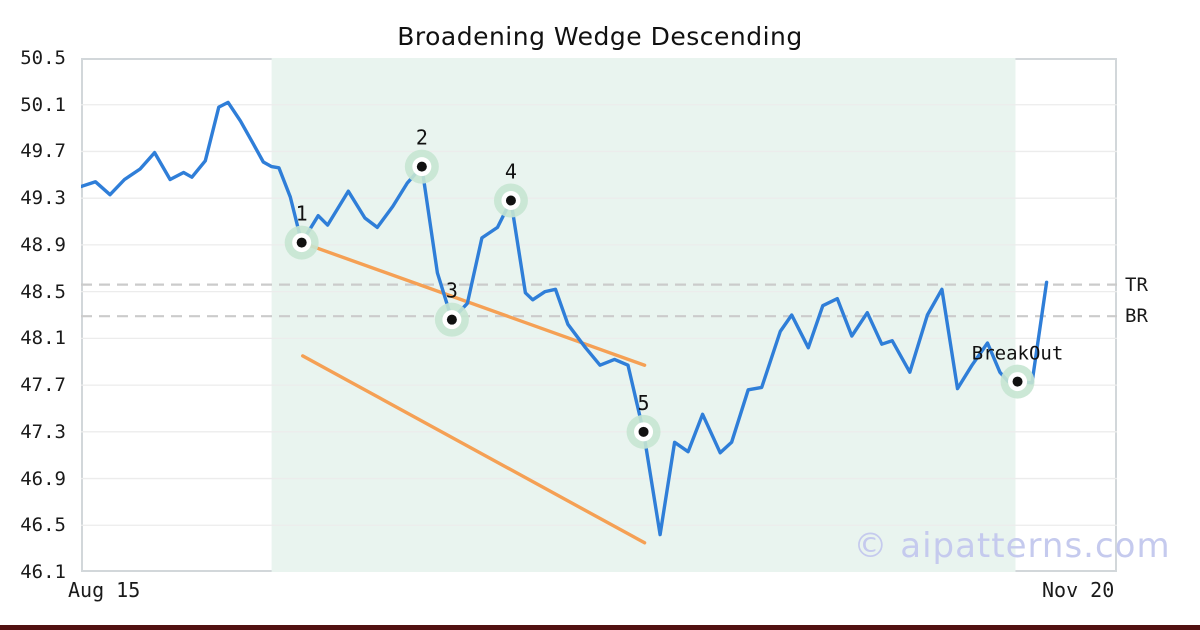  What do you see at coordinates (1078, 590) in the screenshot?
I see `x-tick-end: Nov 20` at bounding box center [1078, 590].